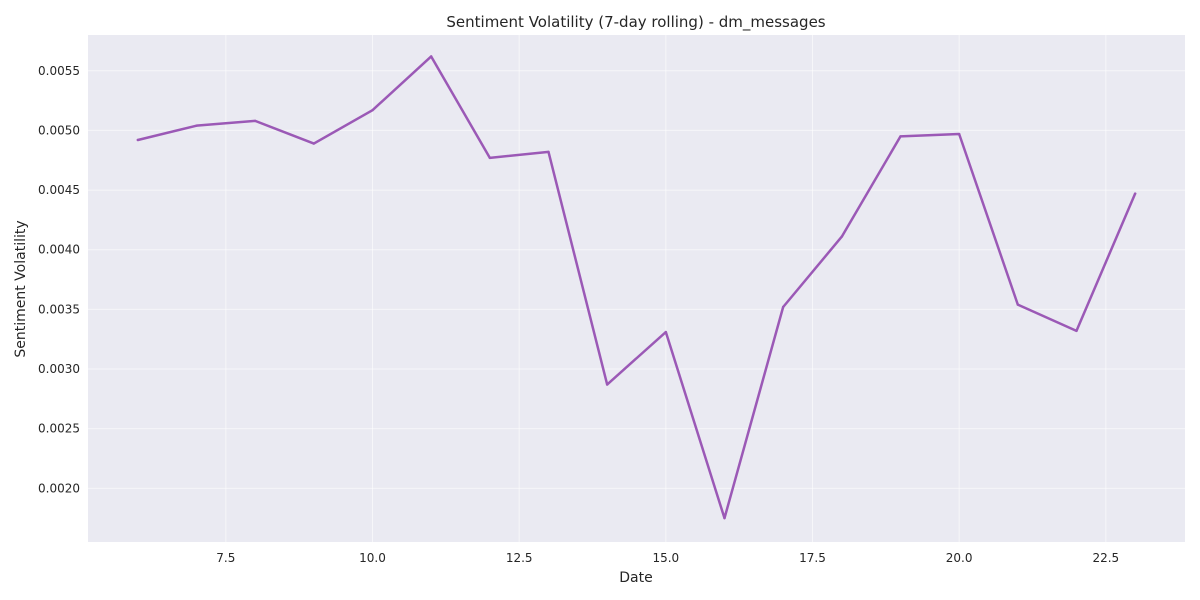 This screenshot has height=600, width=1200. Describe the element at coordinates (519, 558) in the screenshot. I see `x-tick-label: 12.5` at that location.